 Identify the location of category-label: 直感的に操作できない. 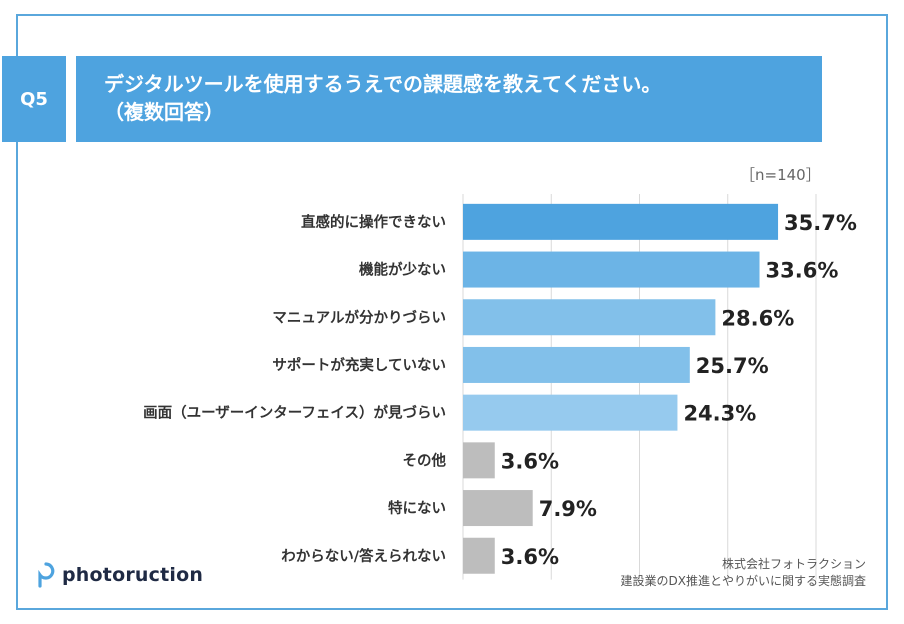
(373, 222).